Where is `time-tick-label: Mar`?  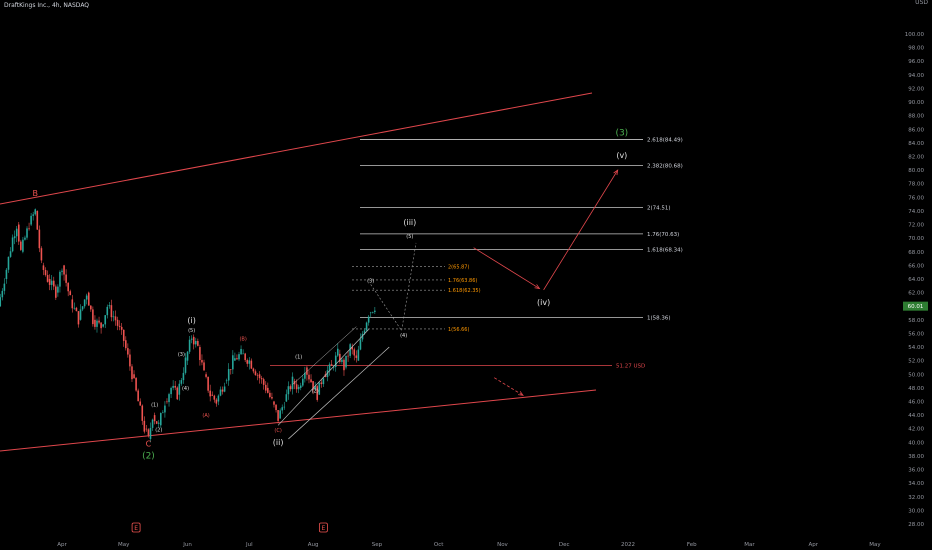
time-tick-label: Mar is located at coordinates (749, 545).